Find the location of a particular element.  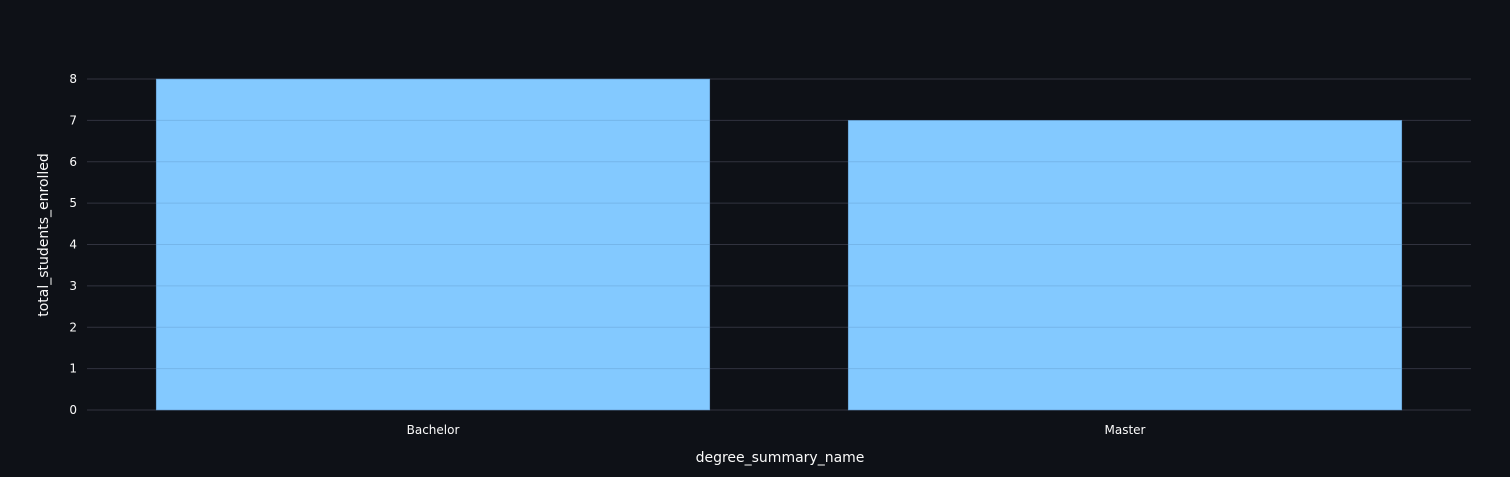

y-tick-labels: 0 1 2 3 4 5 6 7 8 is located at coordinates (73, 244).